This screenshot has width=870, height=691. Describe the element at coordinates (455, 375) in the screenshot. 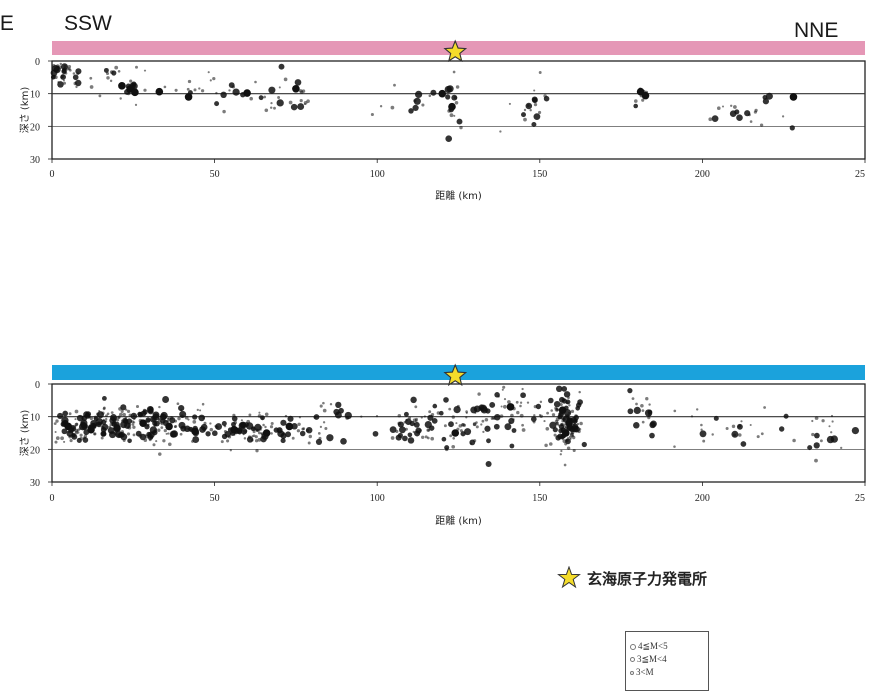

I see `power-plant-star-marker` at that location.